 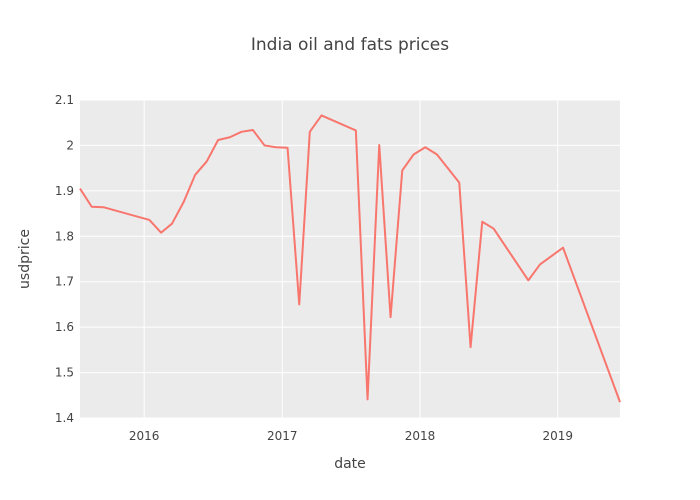 I want to click on x-tick-label: 2016, so click(x=144, y=436).